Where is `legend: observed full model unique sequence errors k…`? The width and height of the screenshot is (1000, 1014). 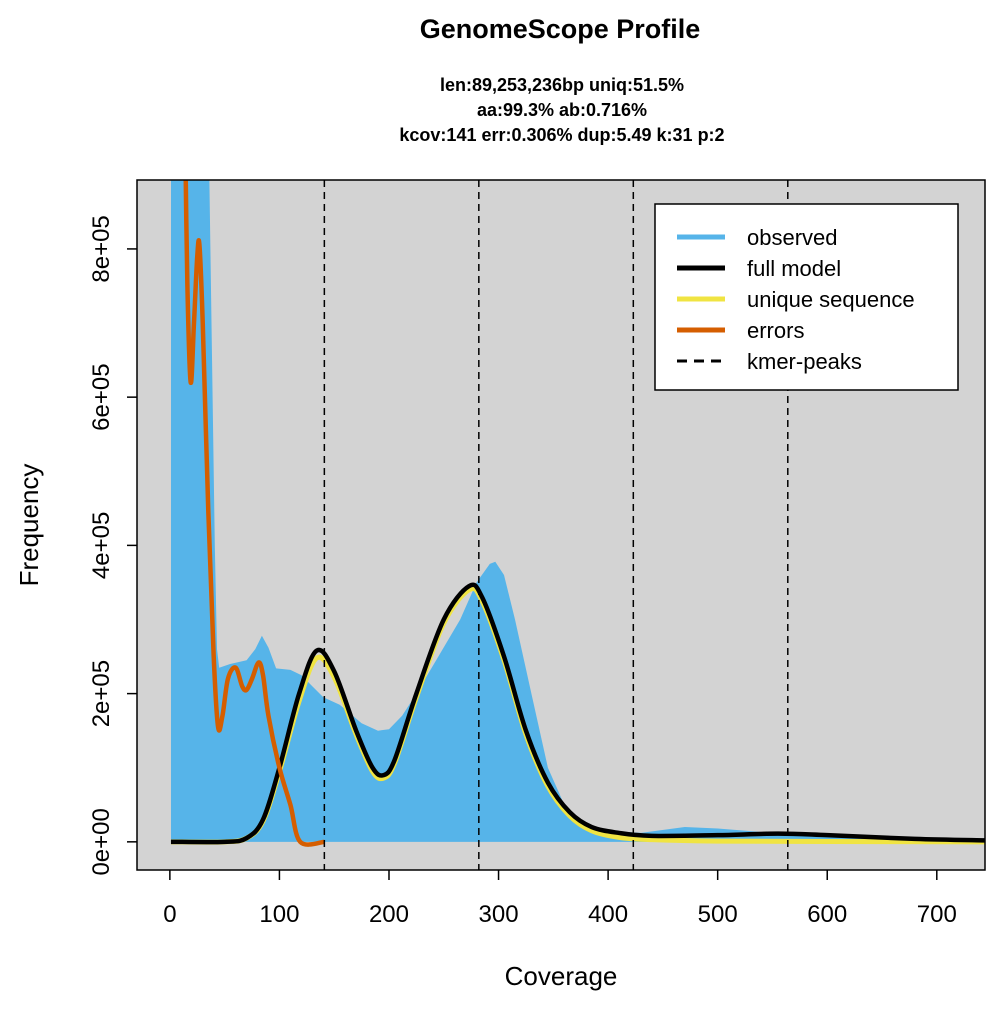 legend: observed full model unique sequence errors k… is located at coordinates (806, 297).